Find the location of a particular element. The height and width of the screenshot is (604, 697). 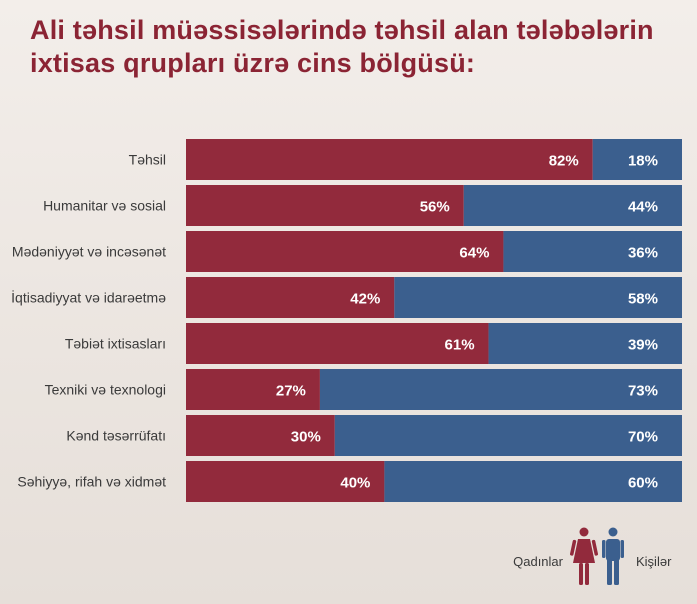

female-icon is located at coordinates (584, 556).